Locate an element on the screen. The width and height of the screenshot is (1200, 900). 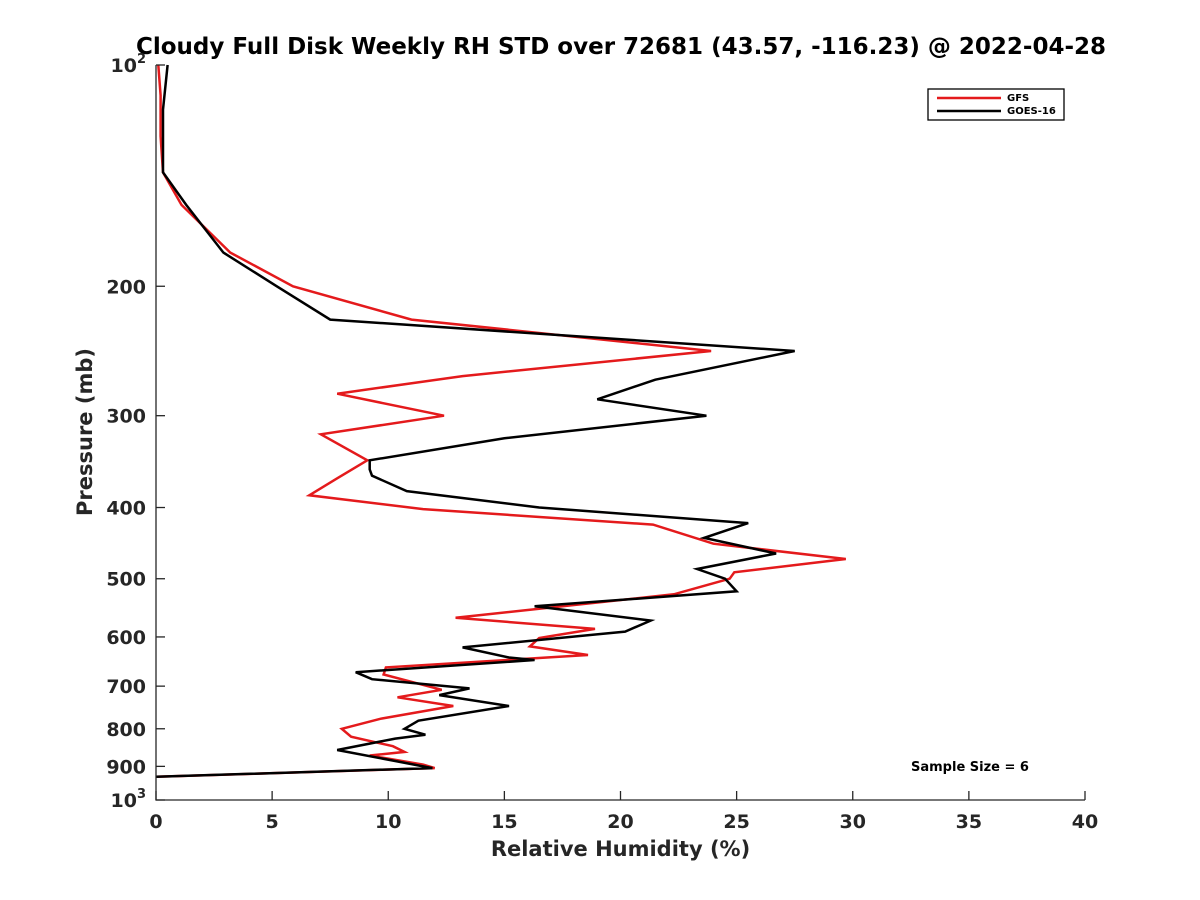
sample-size-annotation: Sample Size = 6 is located at coordinates (970, 767).